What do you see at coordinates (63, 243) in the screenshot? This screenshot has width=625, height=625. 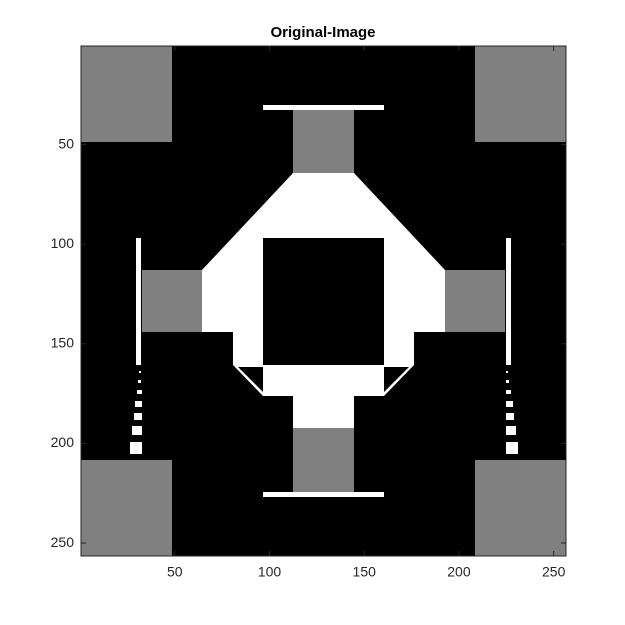 I see `y-tick-label: 100` at bounding box center [63, 243].